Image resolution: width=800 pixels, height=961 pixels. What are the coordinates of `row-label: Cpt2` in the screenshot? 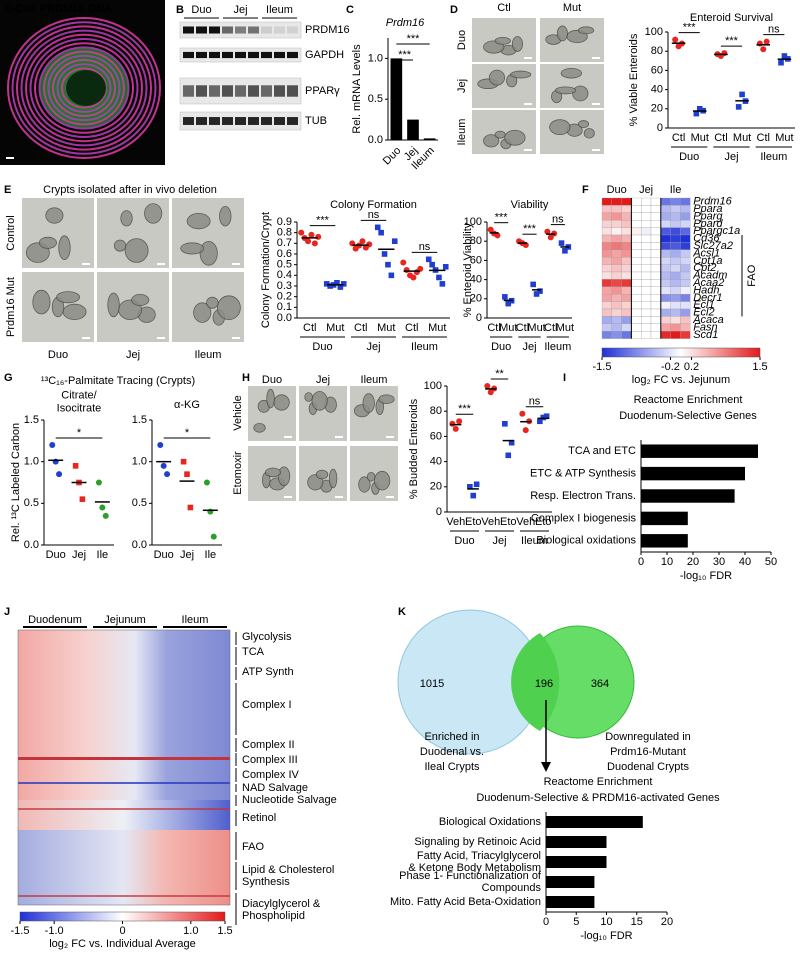 It's located at (704, 268).